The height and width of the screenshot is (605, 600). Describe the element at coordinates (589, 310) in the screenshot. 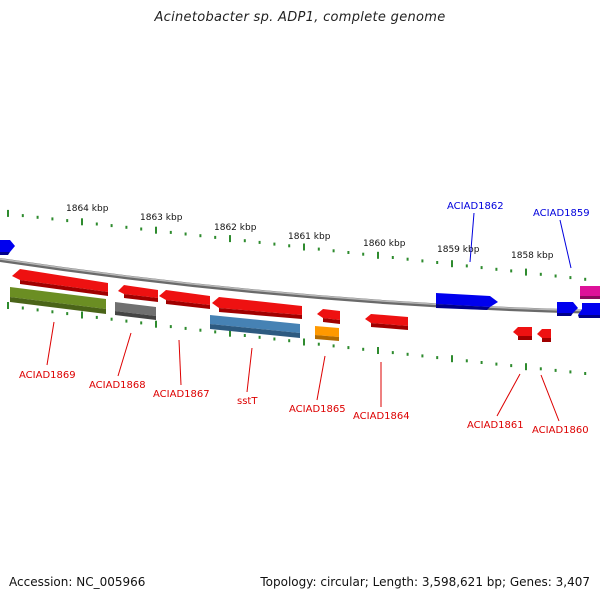

I see `gene-aciad1859` at that location.